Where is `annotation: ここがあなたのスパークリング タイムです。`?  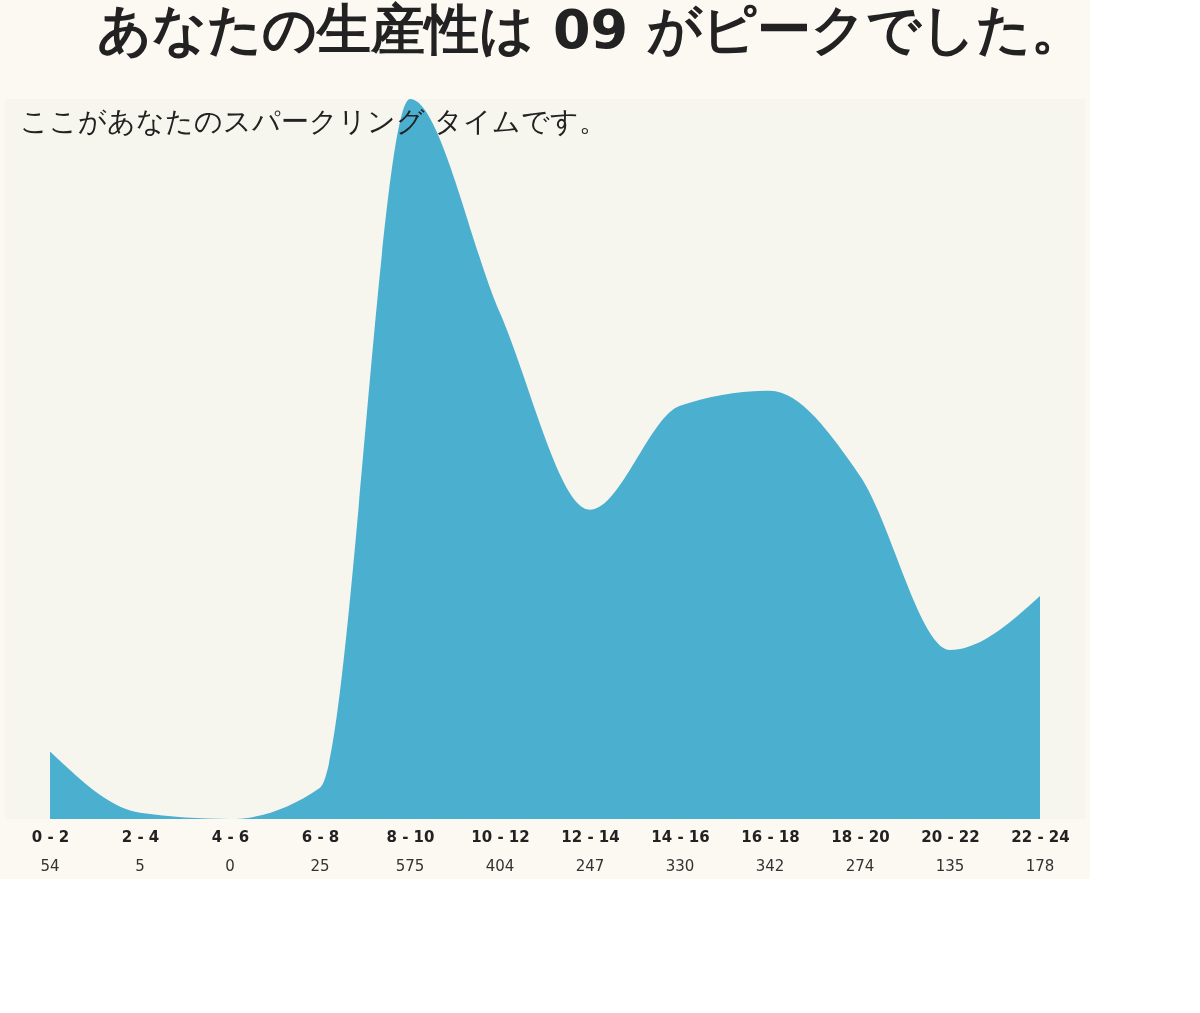
annotation: ここがあなたのスパークリング タイムです。 is located at coordinates (313, 121).